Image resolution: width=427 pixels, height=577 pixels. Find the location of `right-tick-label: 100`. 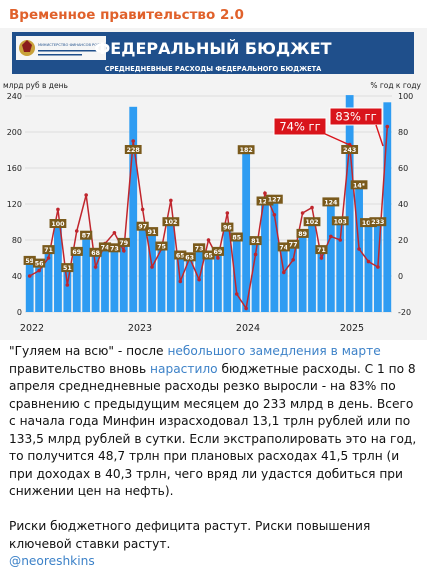

right-tick-label: 100 is located at coordinates (405, 96).